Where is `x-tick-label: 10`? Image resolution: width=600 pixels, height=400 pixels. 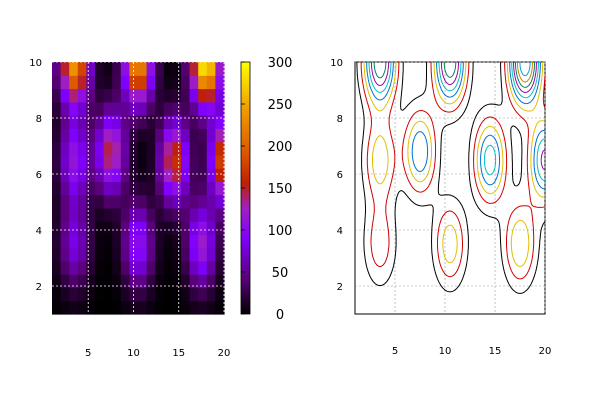 x-tick-label: 10 is located at coordinates (445, 351).